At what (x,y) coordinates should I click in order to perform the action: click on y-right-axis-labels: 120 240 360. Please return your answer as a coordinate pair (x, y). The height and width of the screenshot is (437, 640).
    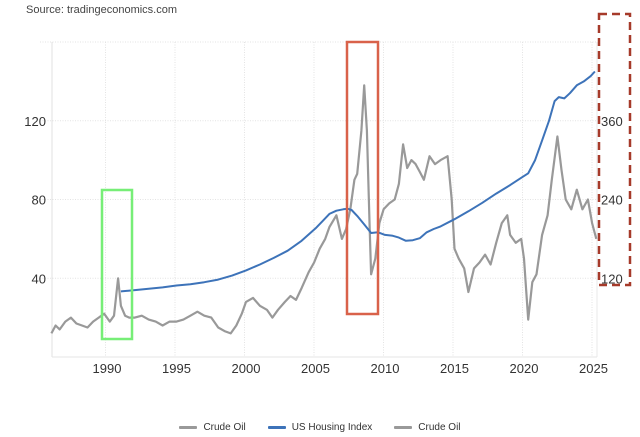
    Looking at the image, I should click on (612, 200).